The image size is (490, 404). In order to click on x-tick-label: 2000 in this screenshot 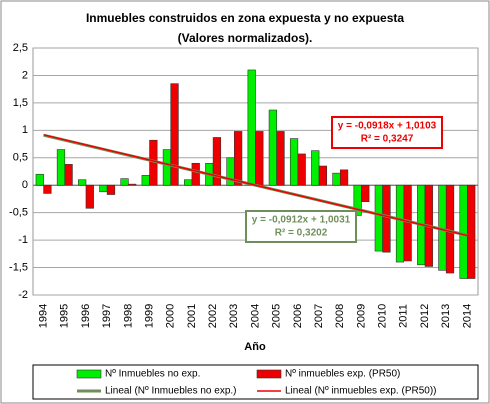, I will do `click(171, 316)`.